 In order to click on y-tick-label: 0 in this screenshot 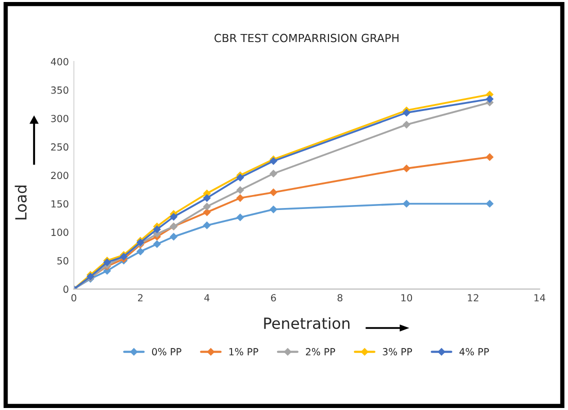, I will do `click(65, 289)`.